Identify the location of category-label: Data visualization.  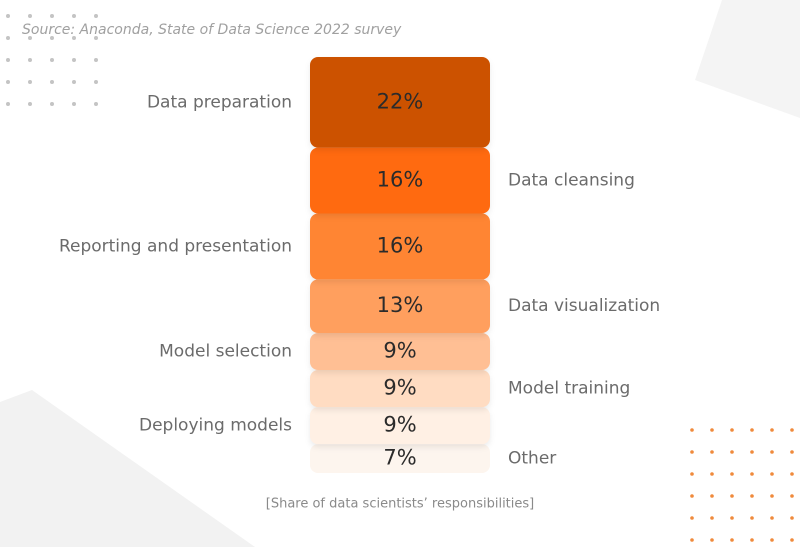
(584, 306).